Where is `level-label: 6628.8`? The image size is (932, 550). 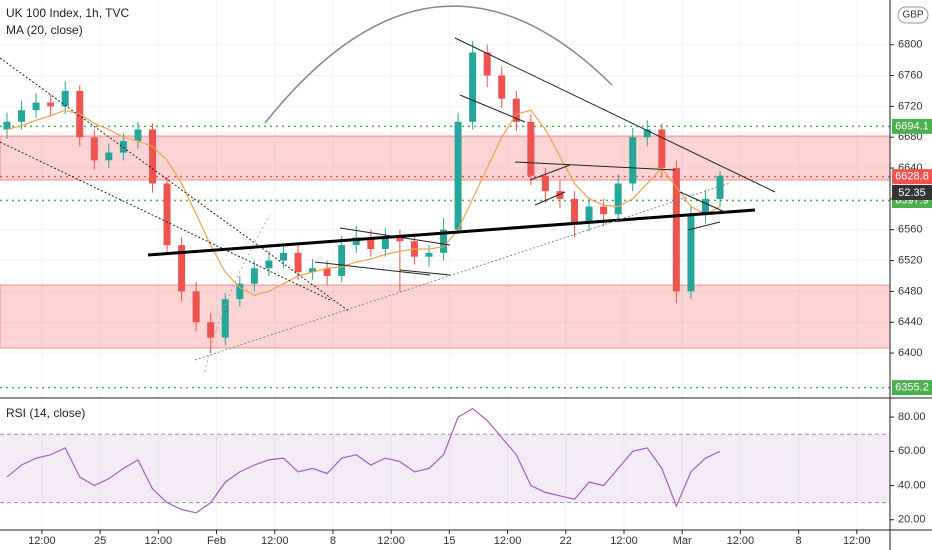
level-label: 6628.8 is located at coordinates (912, 177).